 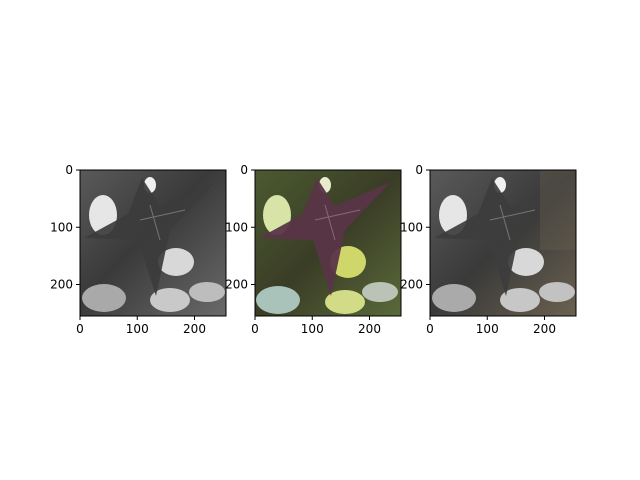 I want to click on axes-frame-left, so click(x=153, y=243).